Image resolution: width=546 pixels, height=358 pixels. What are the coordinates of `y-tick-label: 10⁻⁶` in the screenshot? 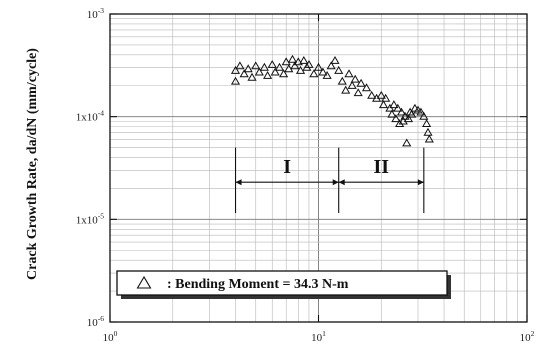 It's located at (95, 321).